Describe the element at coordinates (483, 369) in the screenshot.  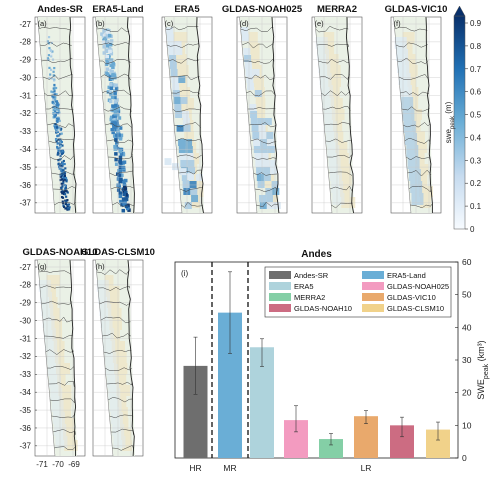
I see `y-axis-label: SWEpeak (km³)` at that location.